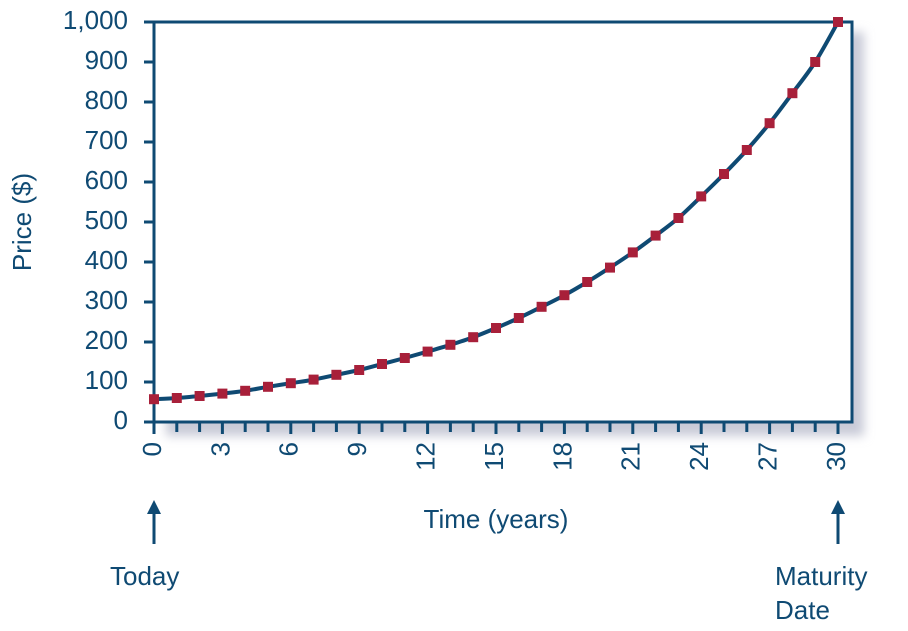 The image size is (908, 631). I want to click on today-annotation: Today, so click(144, 545).